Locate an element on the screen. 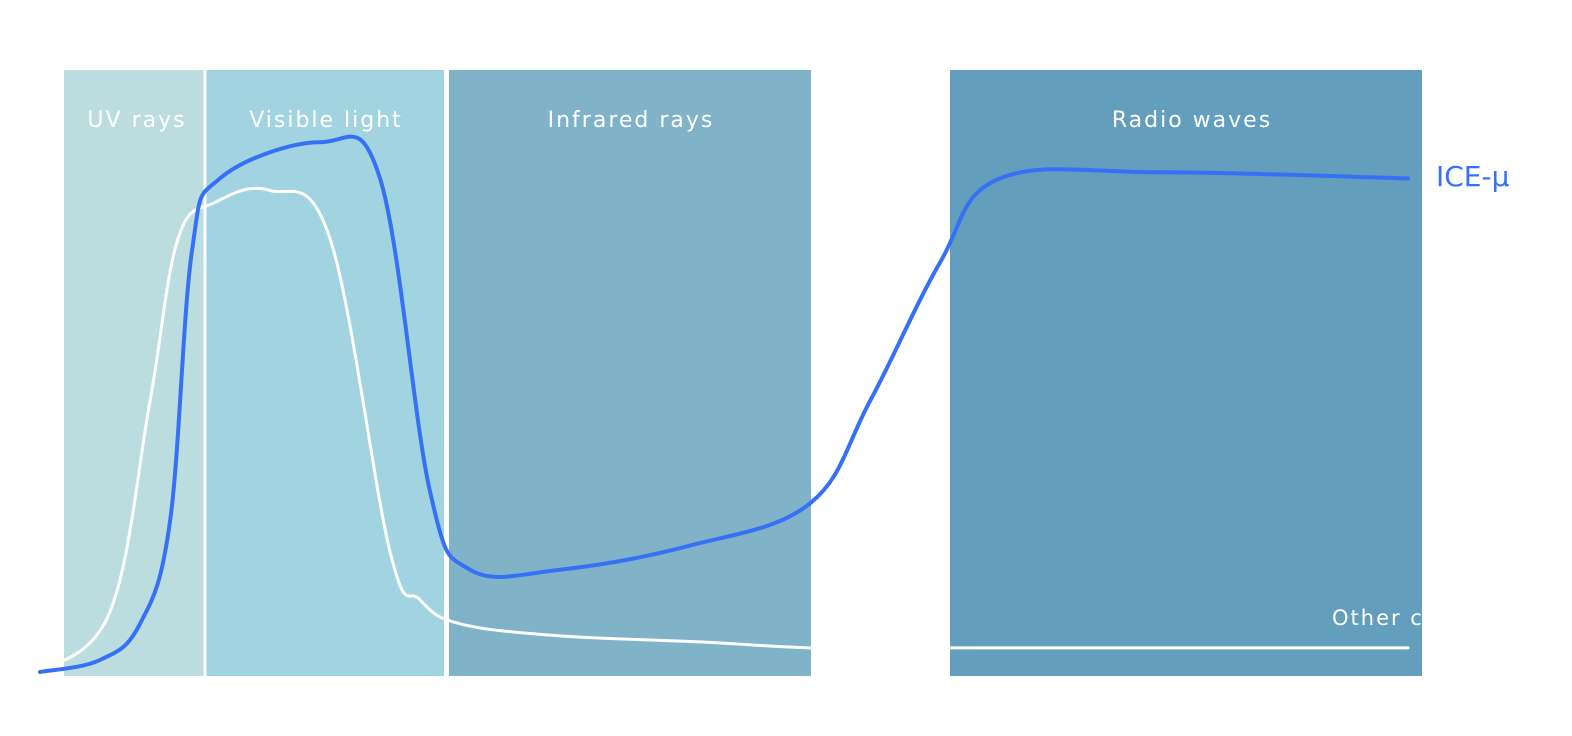 This screenshot has height=736, width=1572. band-label: Visible light is located at coordinates (326, 120).